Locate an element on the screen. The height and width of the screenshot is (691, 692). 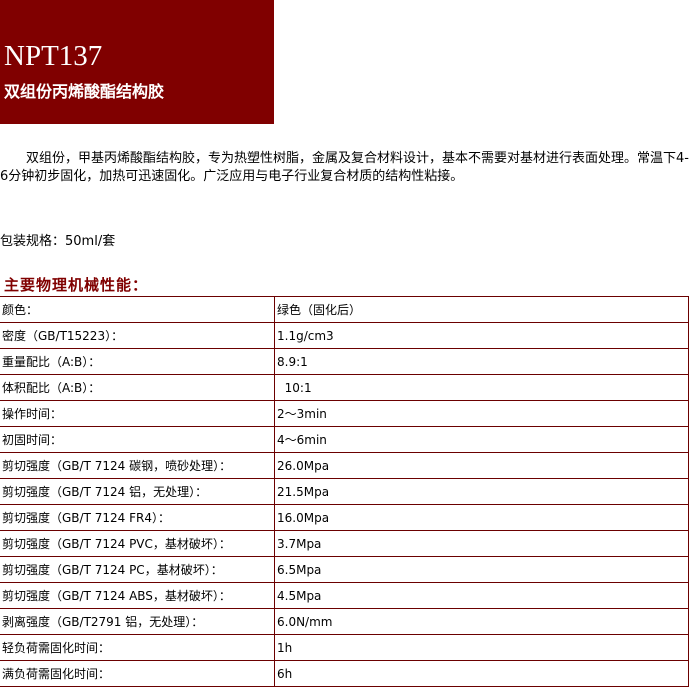
property-value: 2～3min is located at coordinates (481, 413).